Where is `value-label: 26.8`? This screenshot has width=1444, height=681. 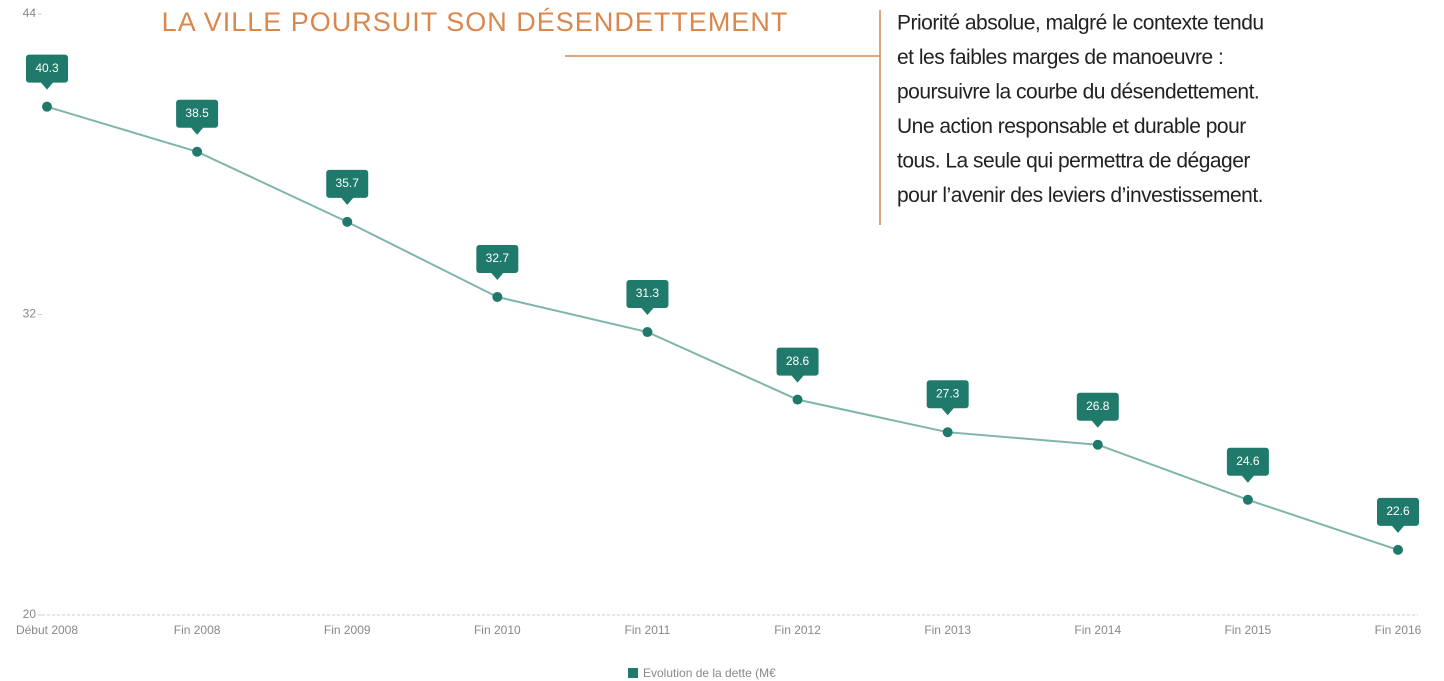 value-label: 26.8 is located at coordinates (1098, 406).